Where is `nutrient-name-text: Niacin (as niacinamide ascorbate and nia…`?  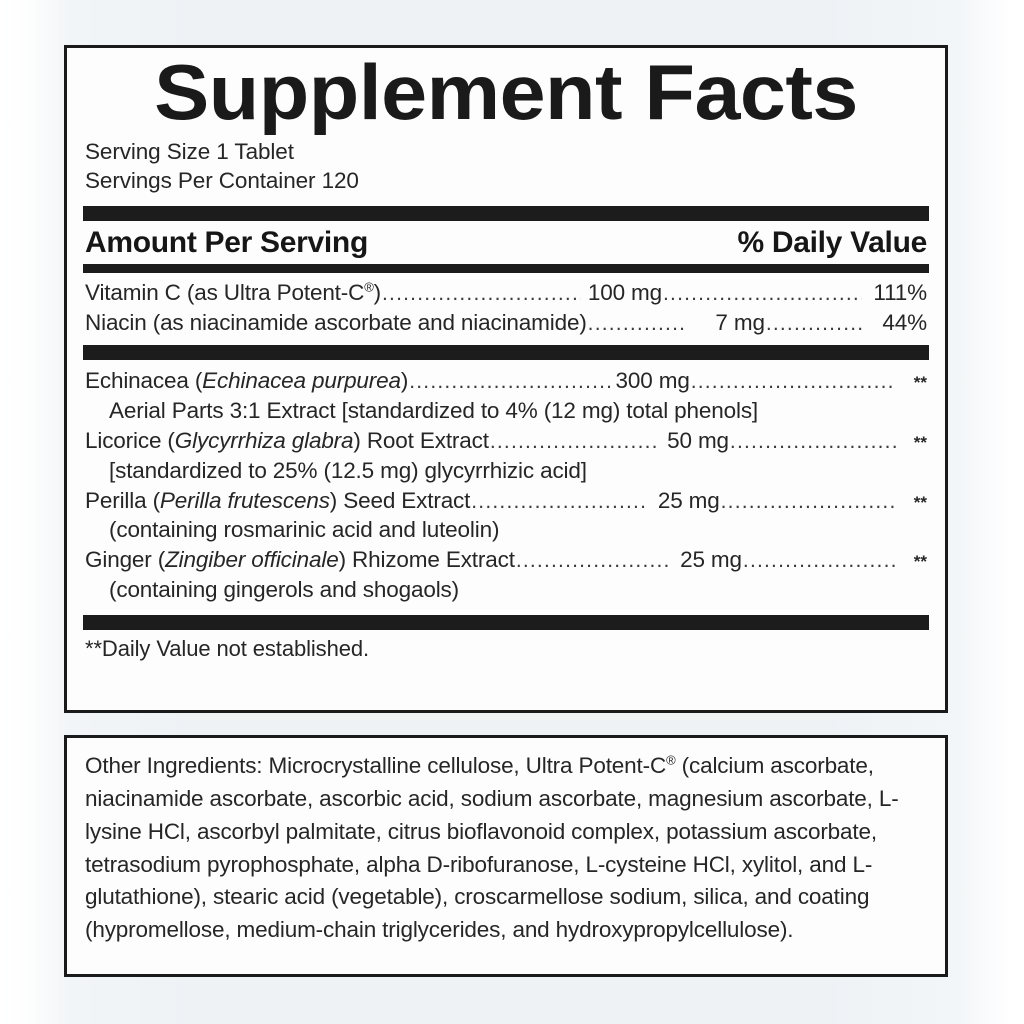
nutrient-name-text: Niacin (as niacinamide ascorbate and nia… is located at coordinates (336, 322).